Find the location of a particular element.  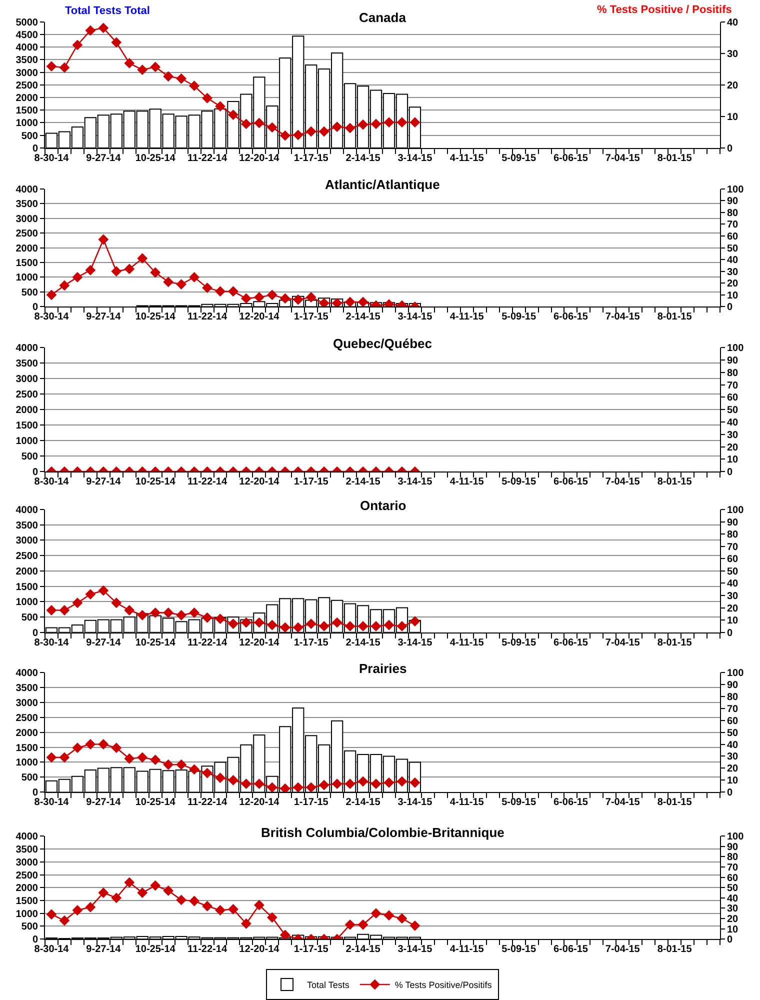

chart-title: Ontario is located at coordinates (383, 505).